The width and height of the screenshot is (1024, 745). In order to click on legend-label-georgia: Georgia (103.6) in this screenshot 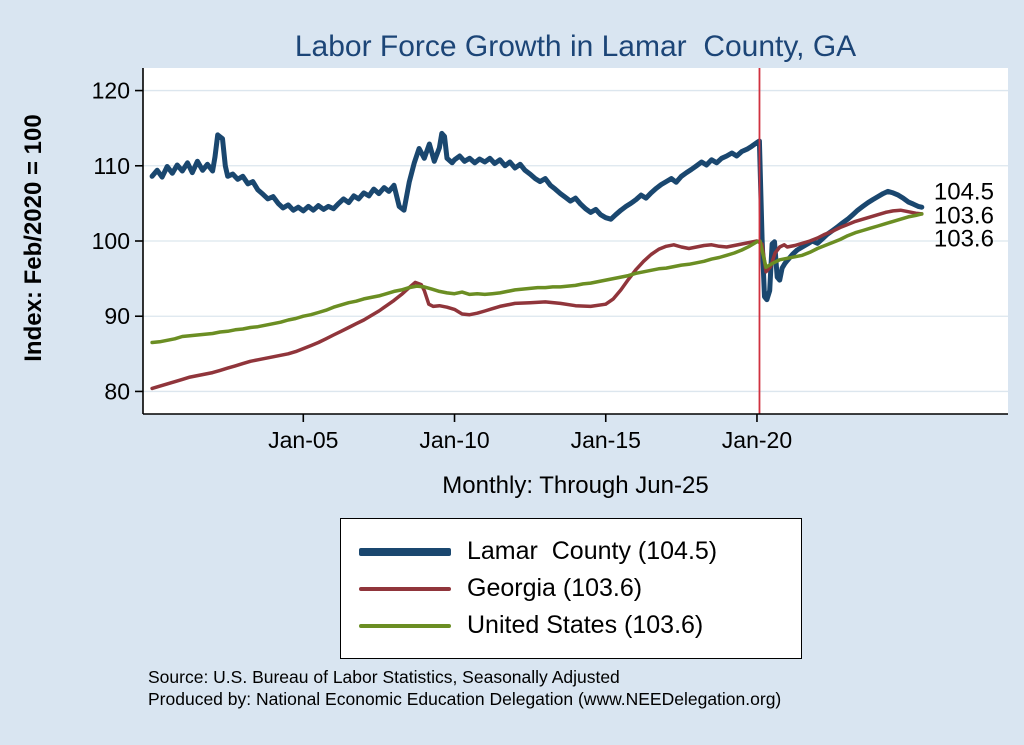, I will do `click(555, 588)`.